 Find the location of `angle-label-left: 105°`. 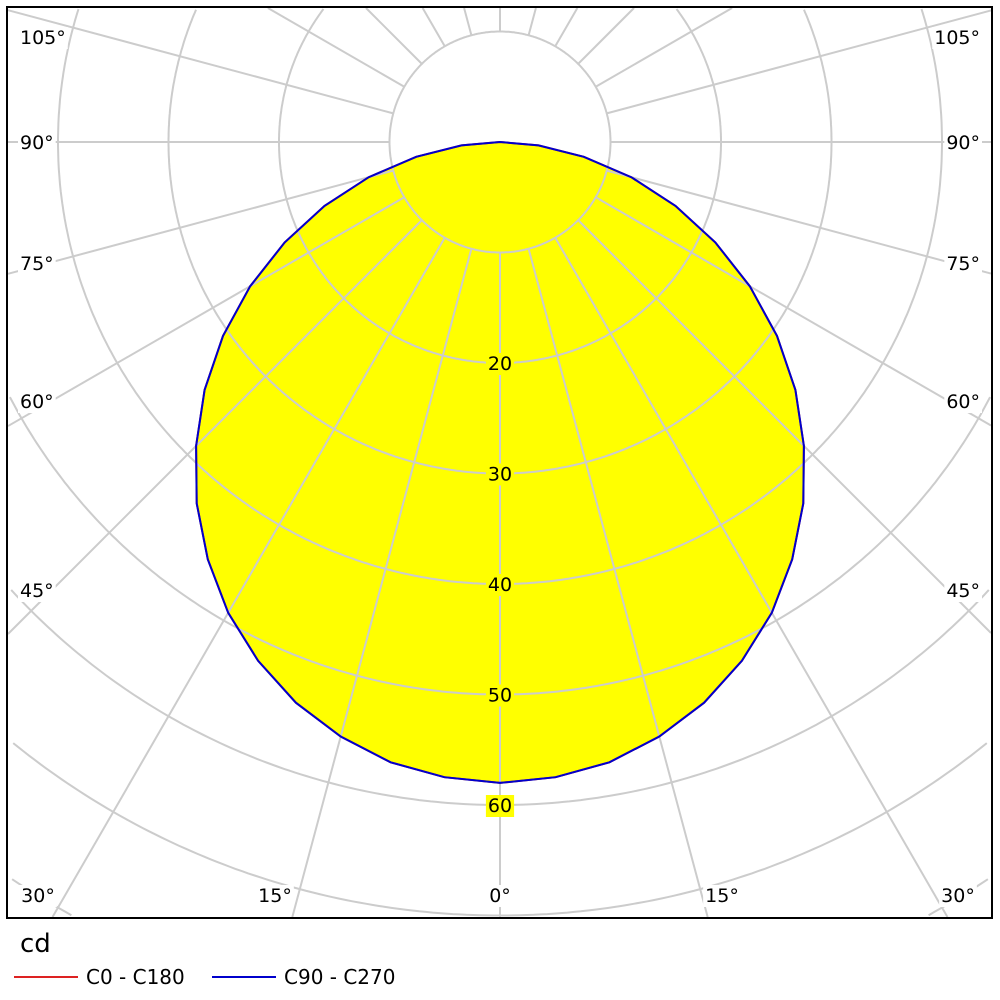

angle-label-left: 105° is located at coordinates (43, 38).